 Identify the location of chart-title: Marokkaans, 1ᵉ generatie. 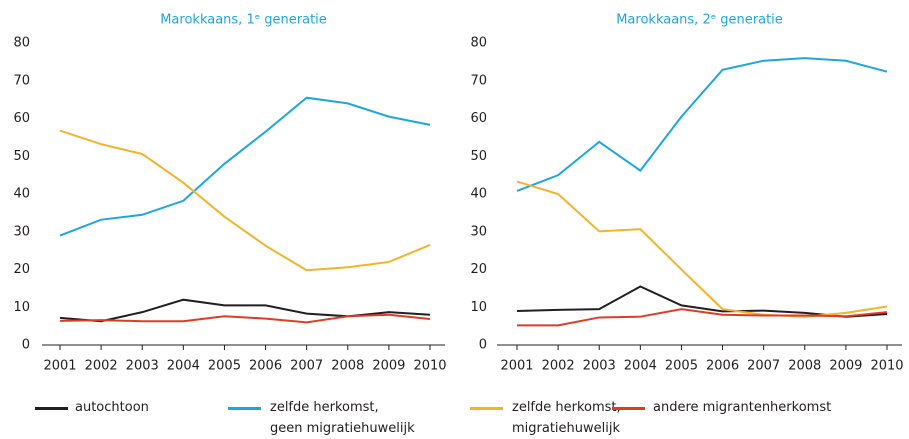
(243, 20).